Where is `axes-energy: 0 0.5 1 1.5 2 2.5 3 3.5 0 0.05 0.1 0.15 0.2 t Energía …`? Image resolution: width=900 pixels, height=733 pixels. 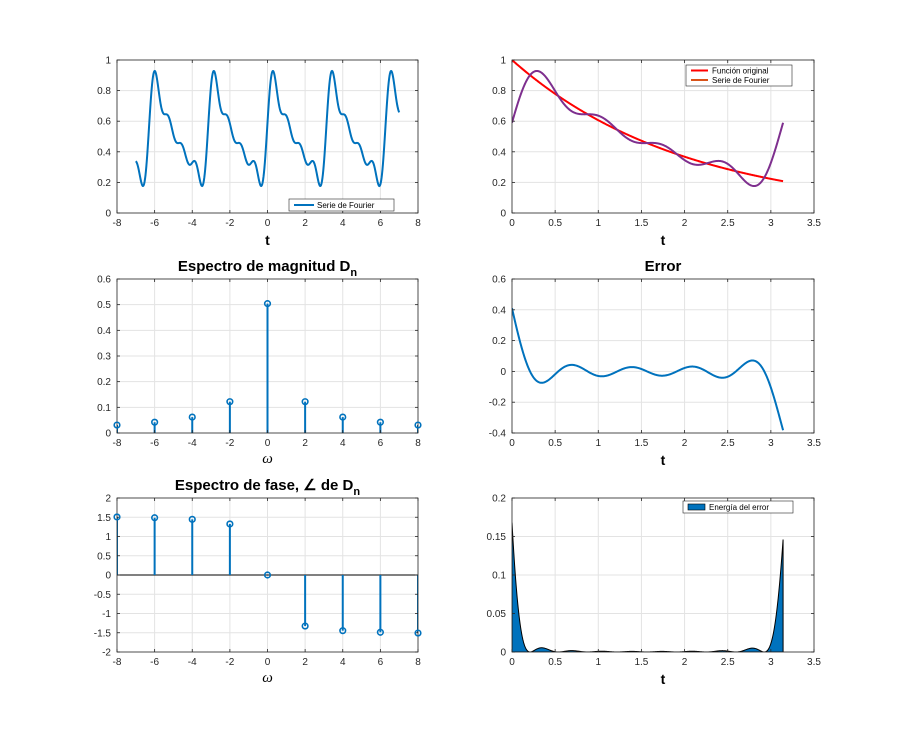
axes-energy: 0 0.5 1 1.5 2 2.5 3 3.5 0 0.05 0.1 0.15 0.2 t Energía … is located at coordinates (654, 591).